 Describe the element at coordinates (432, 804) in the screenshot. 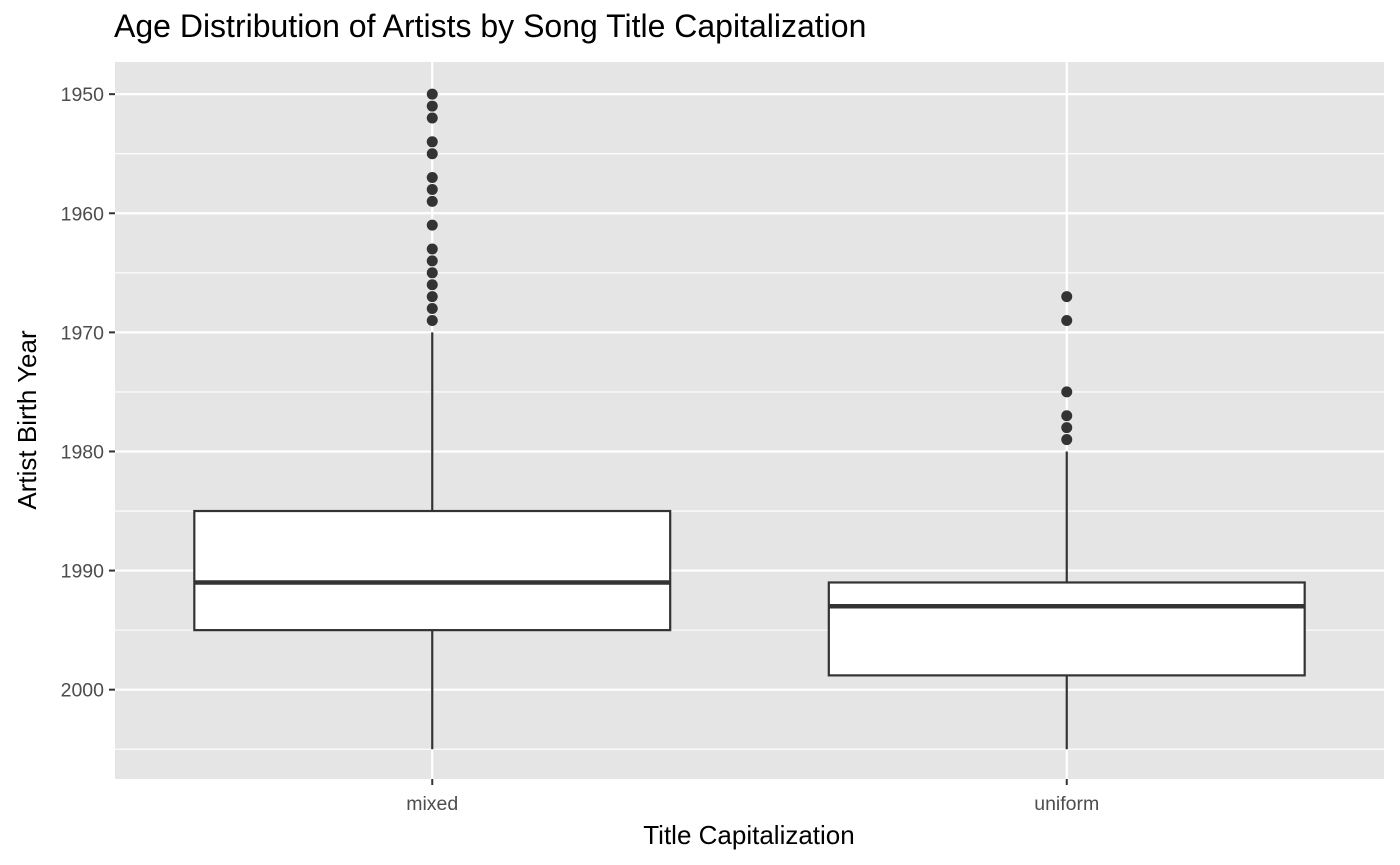

I see `x-tick-label: mixed` at that location.